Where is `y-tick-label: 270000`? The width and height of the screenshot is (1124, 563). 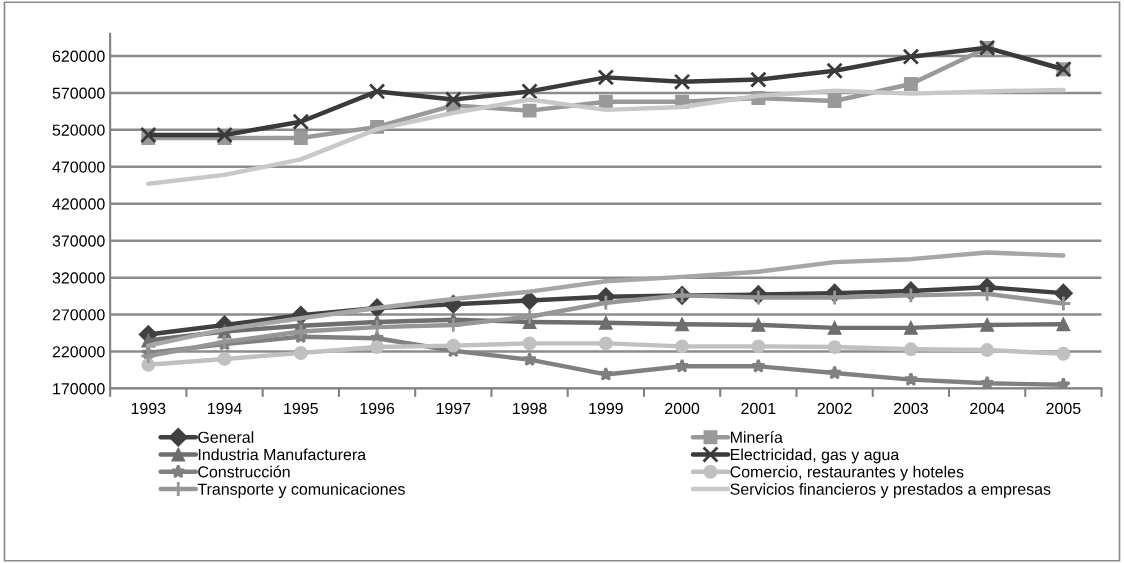
y-tick-label: 270000 is located at coordinates (78, 315).